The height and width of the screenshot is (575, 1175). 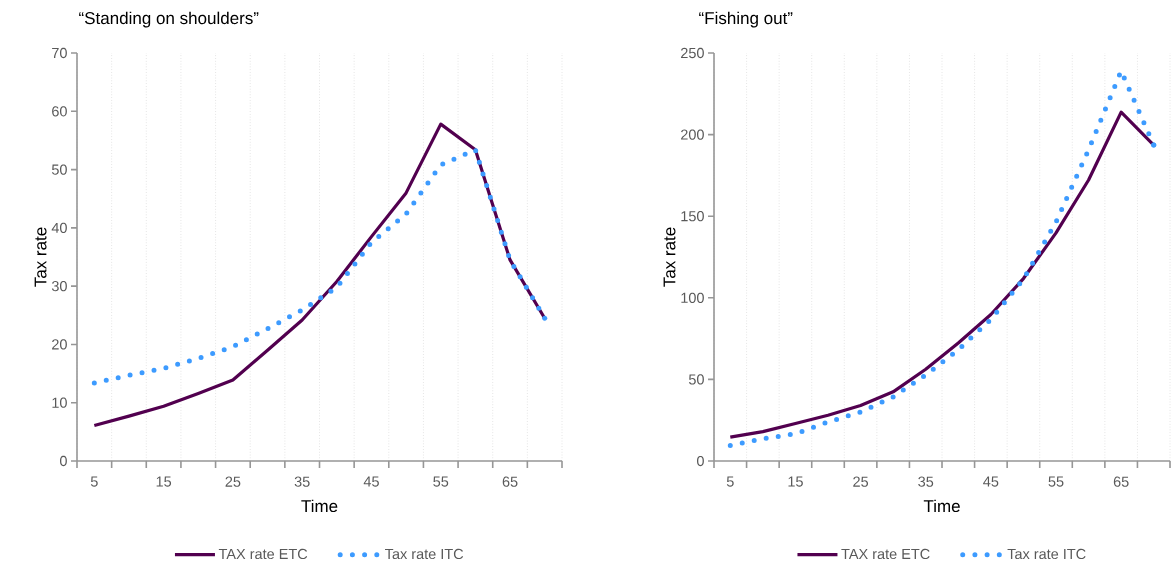 I want to click on y-tick-label: 200, so click(x=692, y=134).